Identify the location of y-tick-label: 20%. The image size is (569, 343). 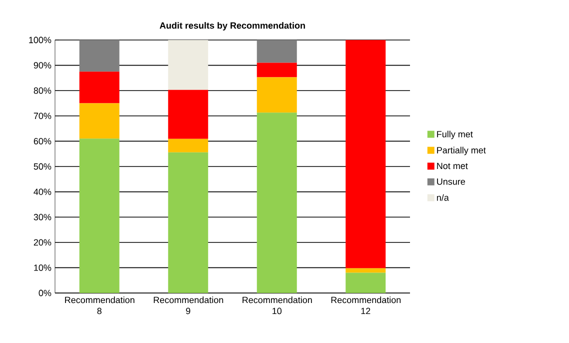
(43, 242).